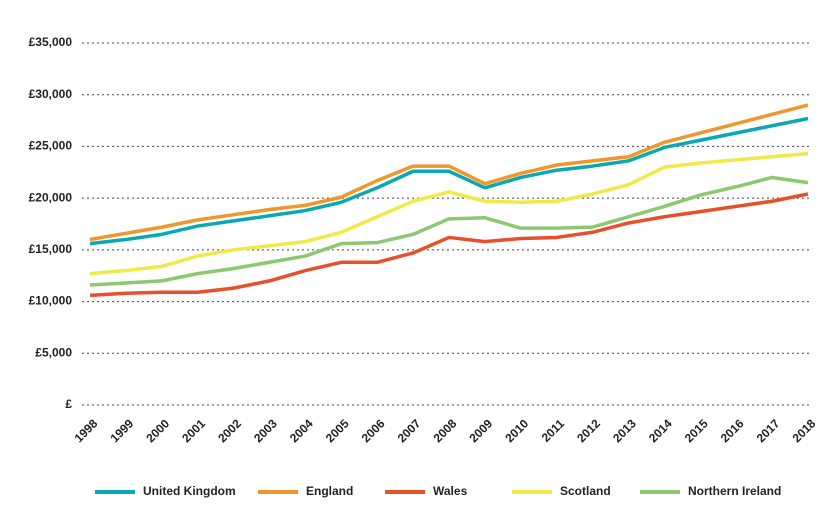 This screenshot has width=836, height=520. I want to click on legend-label: Wales, so click(450, 491).